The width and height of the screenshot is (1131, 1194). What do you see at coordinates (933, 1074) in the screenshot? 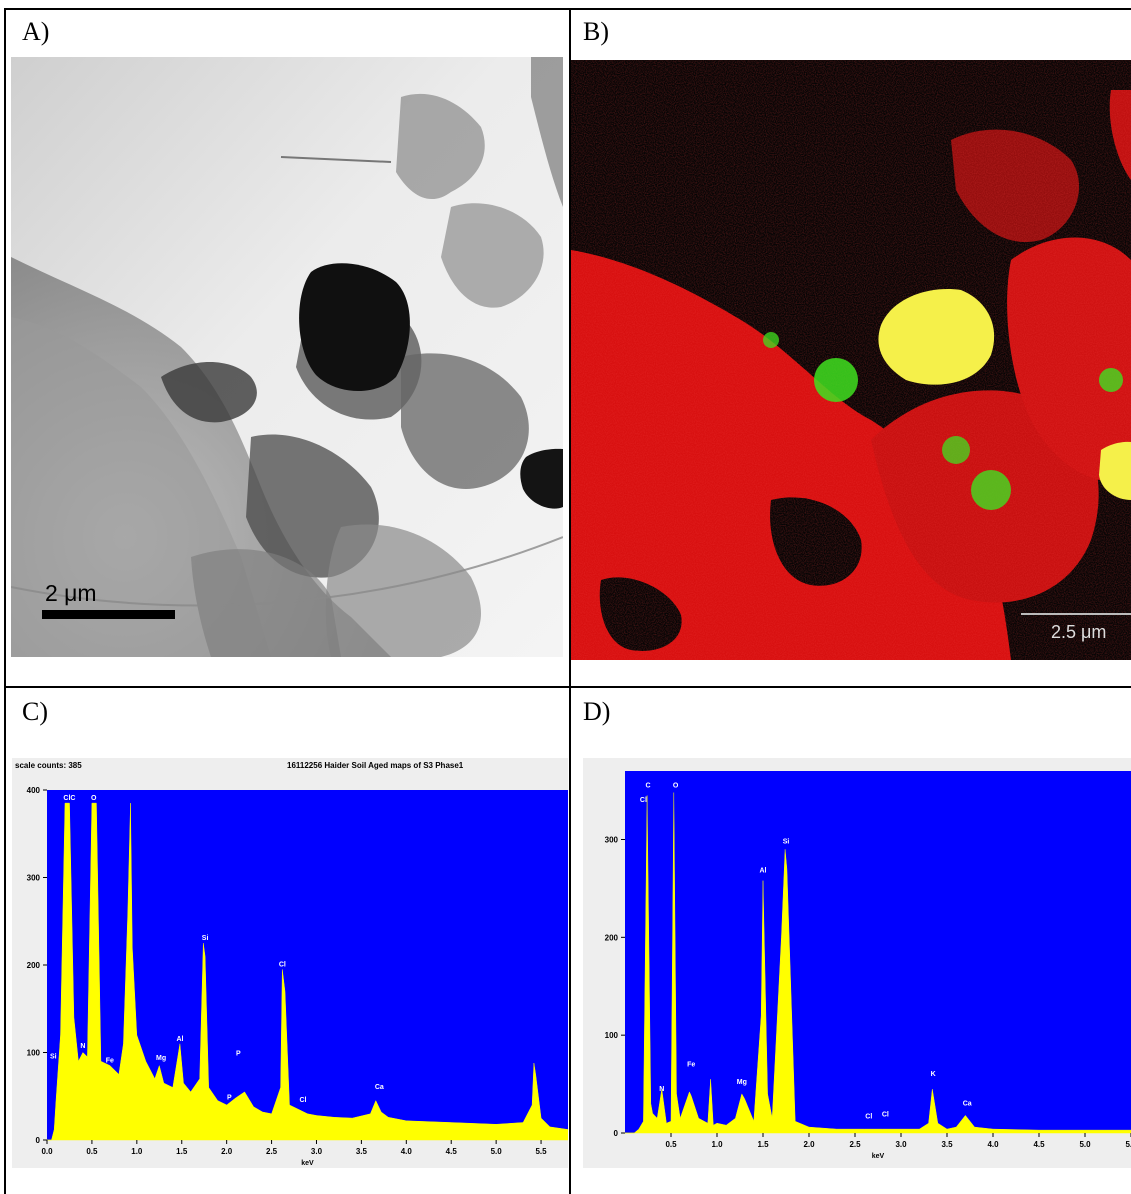
I see `peak-label: K` at bounding box center [933, 1074].